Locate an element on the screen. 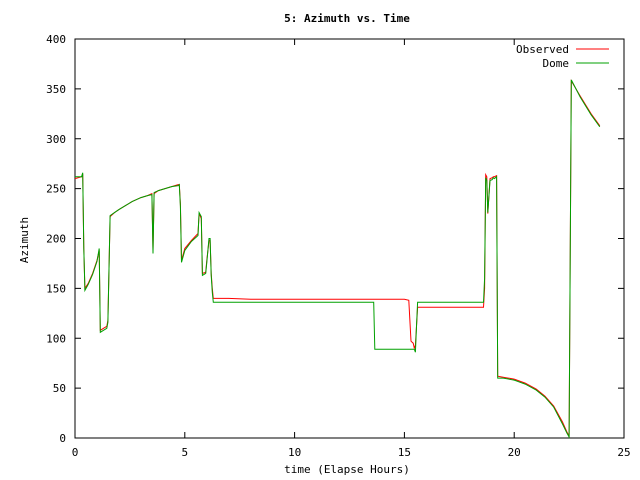 This screenshot has width=640, height=480. chart-title: 5: Azimuth vs. Time is located at coordinates (347, 18).